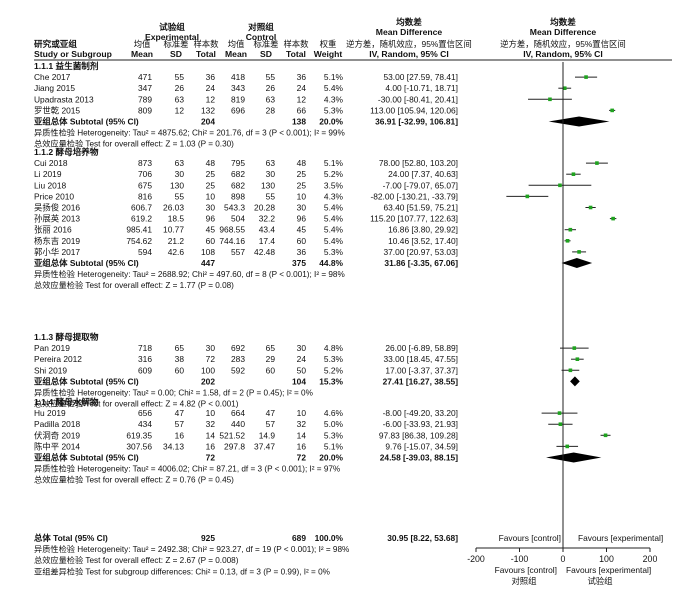 The width and height of the screenshot is (700, 610). I want to click on study-name: Li 2019, so click(48, 174).